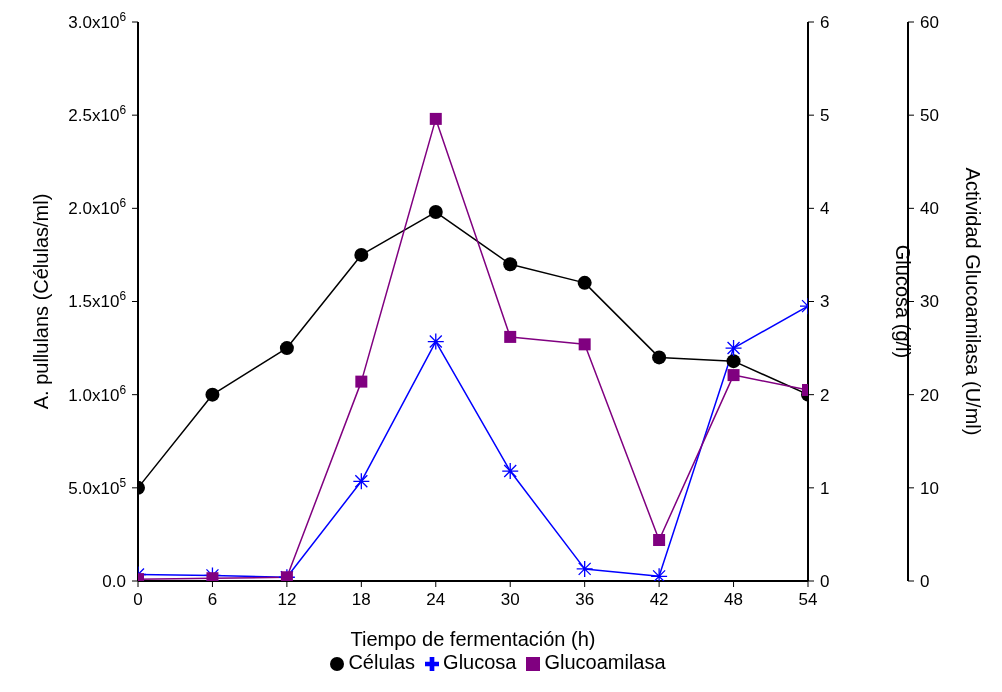 The image size is (1002, 692). Describe the element at coordinates (138, 599) in the screenshot. I see `x-tick-label: 0` at that location.